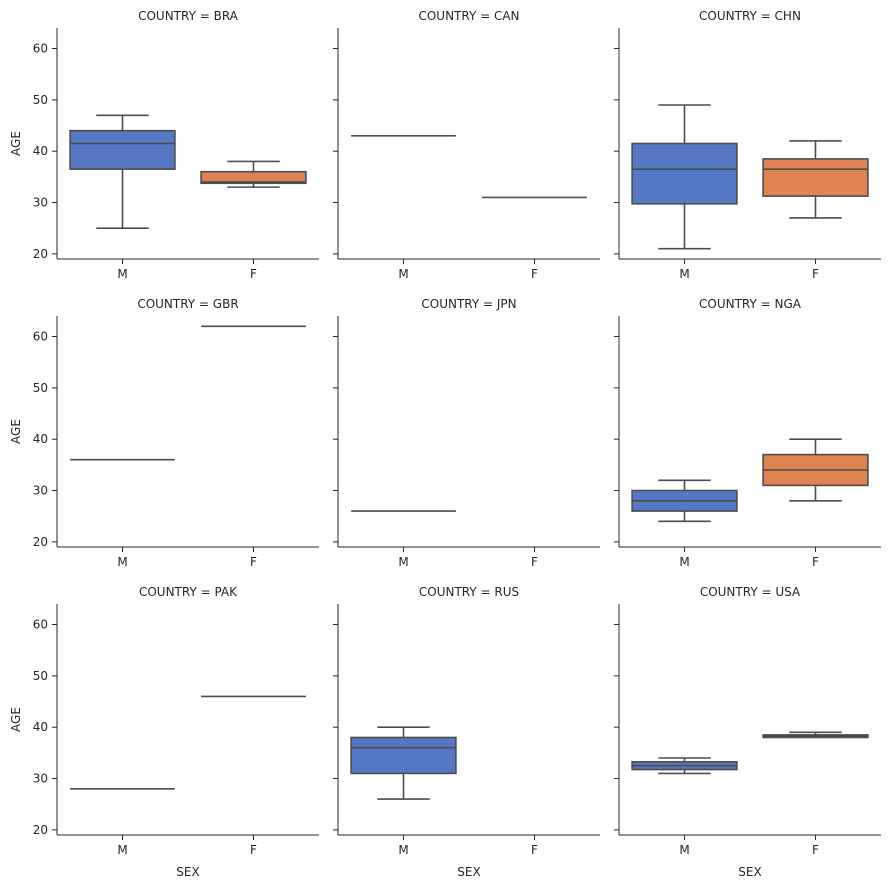 The width and height of the screenshot is (889, 889). What do you see at coordinates (466, 433) in the screenshot?
I see `facet-panel-jpn: COUNTRY = JPN M F` at bounding box center [466, 433].